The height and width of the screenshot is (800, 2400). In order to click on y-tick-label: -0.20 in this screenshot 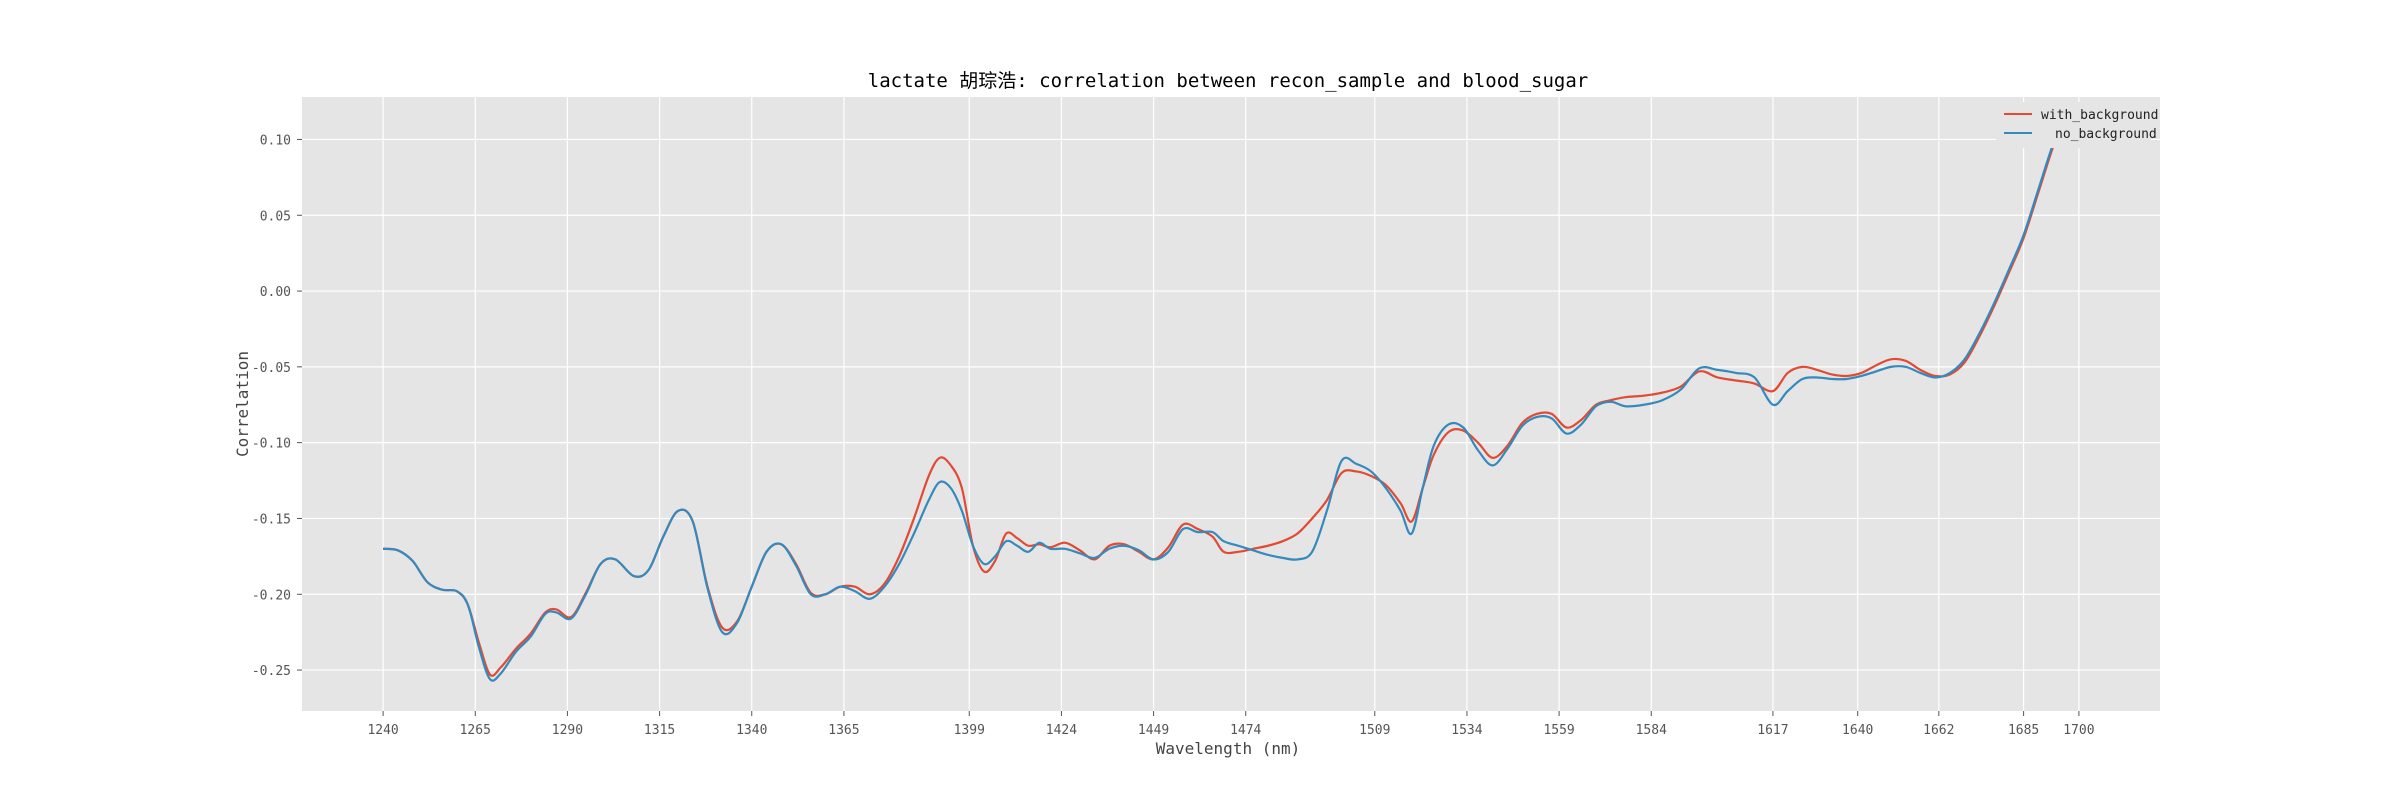, I will do `click(271, 595)`.